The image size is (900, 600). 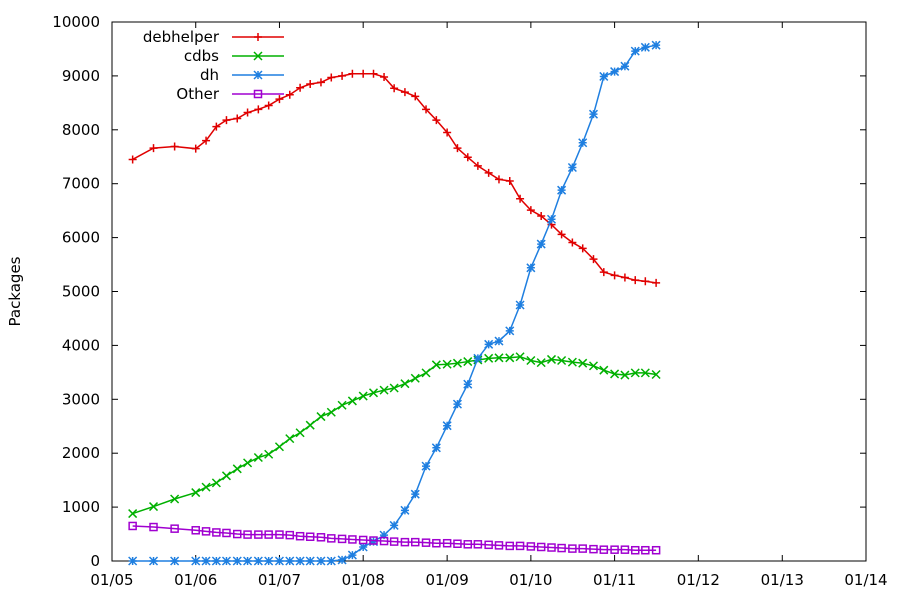 I want to click on x-tick-label: 01/09, so click(x=447, y=580).